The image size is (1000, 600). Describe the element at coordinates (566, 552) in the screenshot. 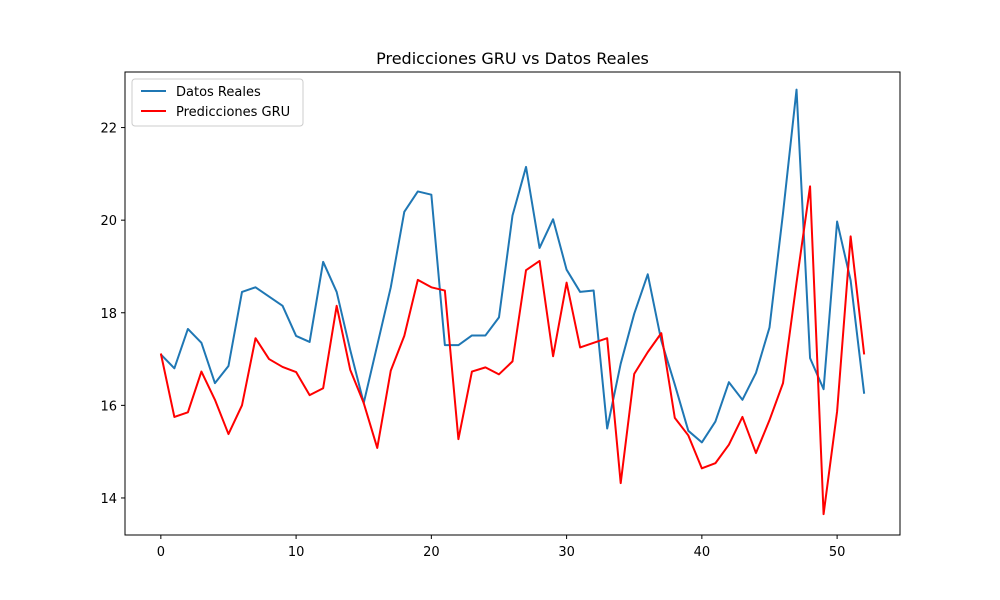

I see `x-tick-label: 30` at that location.